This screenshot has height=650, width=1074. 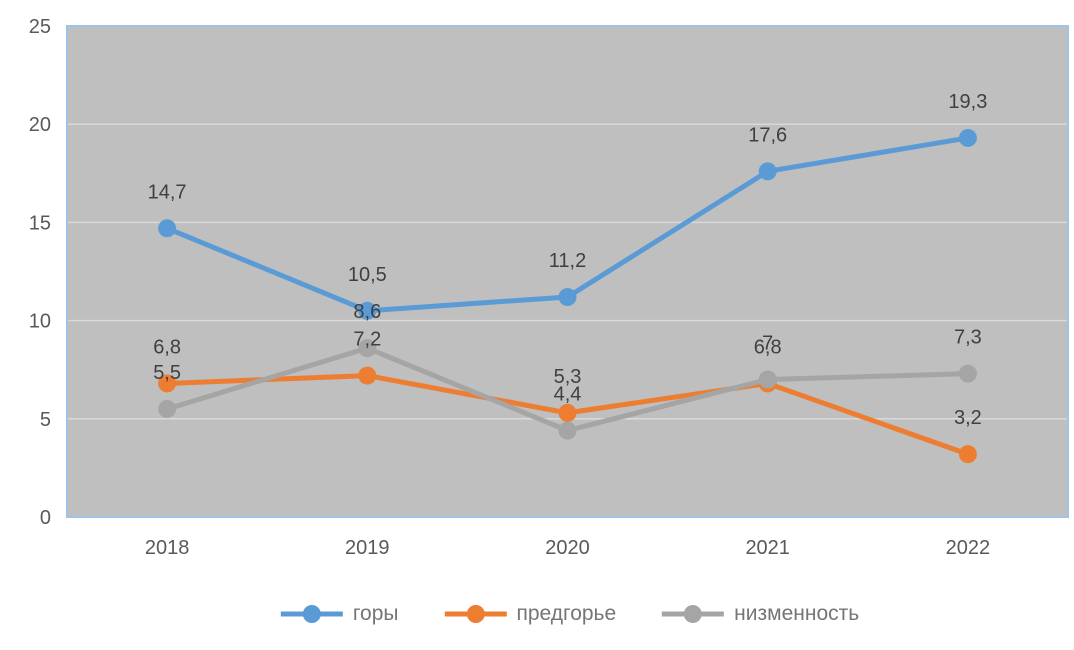 I want to click on y-tick-label: 5, so click(x=45, y=420).